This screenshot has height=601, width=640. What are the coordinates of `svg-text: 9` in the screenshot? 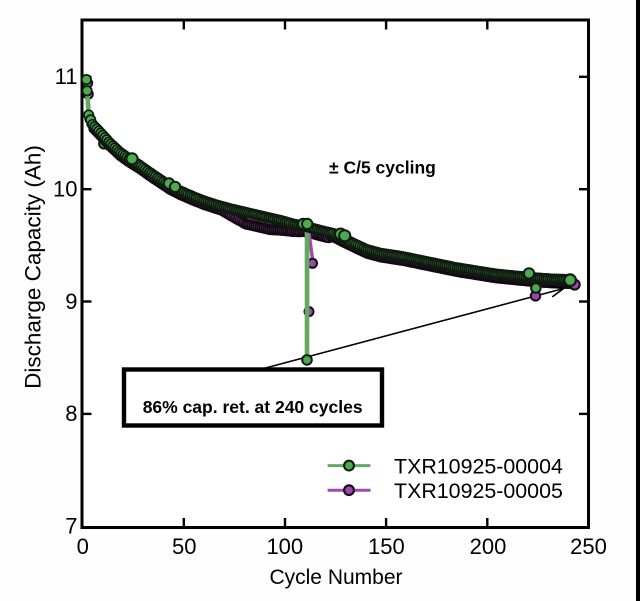 It's located at (71, 301).